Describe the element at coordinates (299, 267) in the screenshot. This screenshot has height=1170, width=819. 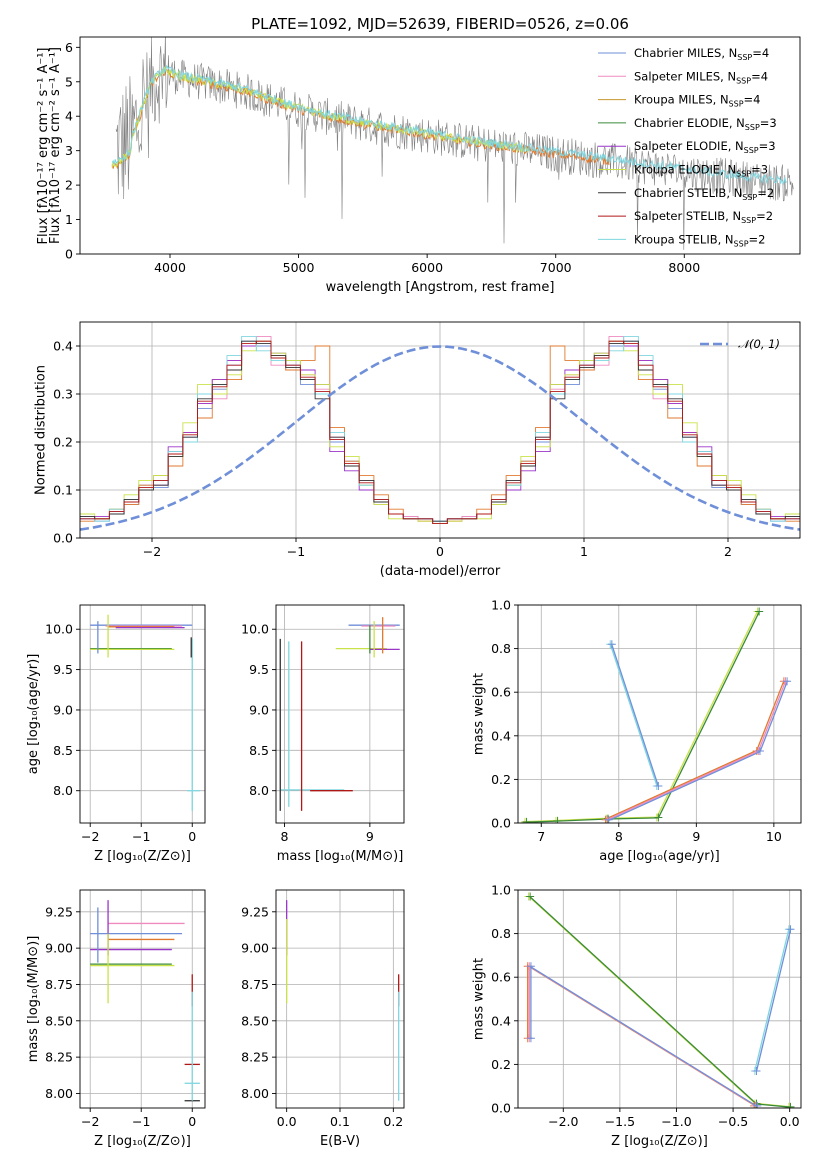
I see `x-tick-label: 5000` at that location.